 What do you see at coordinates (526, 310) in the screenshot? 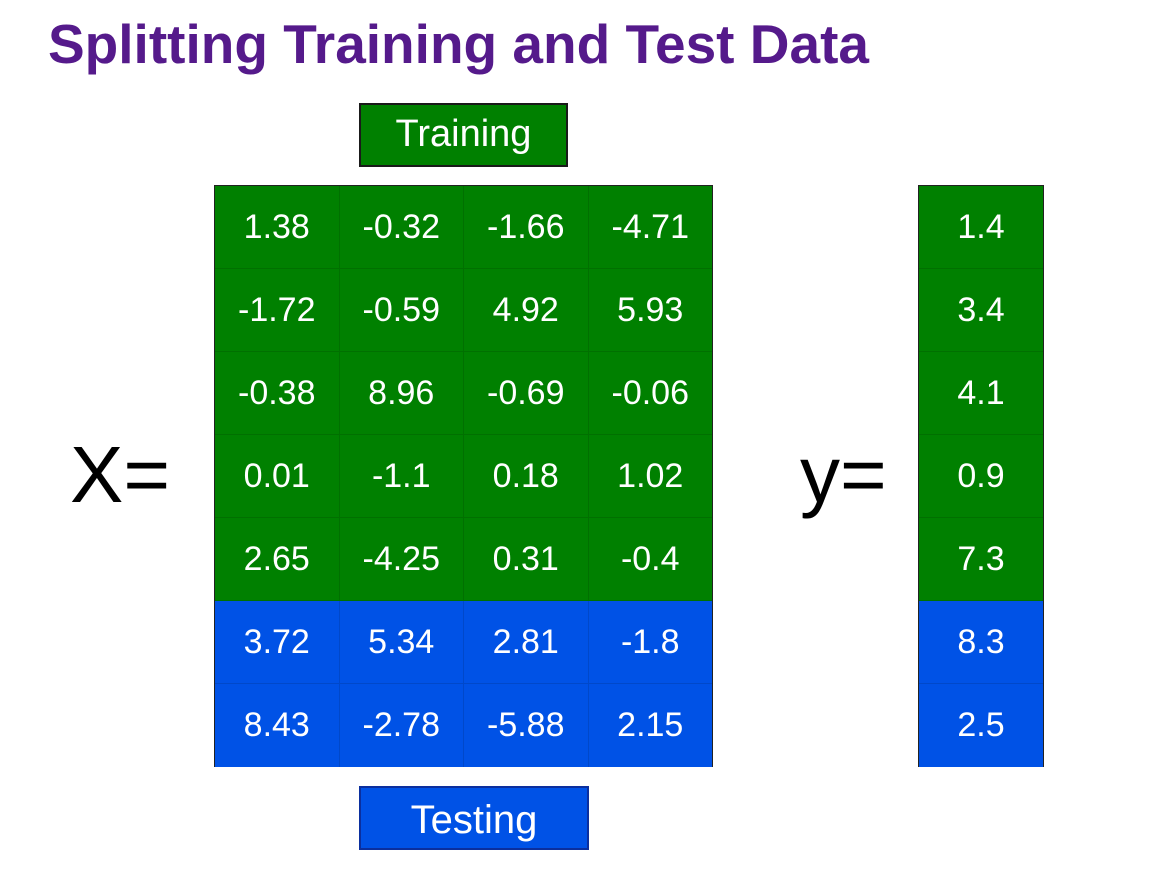
I see `x-cell: 4.92` at bounding box center [526, 310].